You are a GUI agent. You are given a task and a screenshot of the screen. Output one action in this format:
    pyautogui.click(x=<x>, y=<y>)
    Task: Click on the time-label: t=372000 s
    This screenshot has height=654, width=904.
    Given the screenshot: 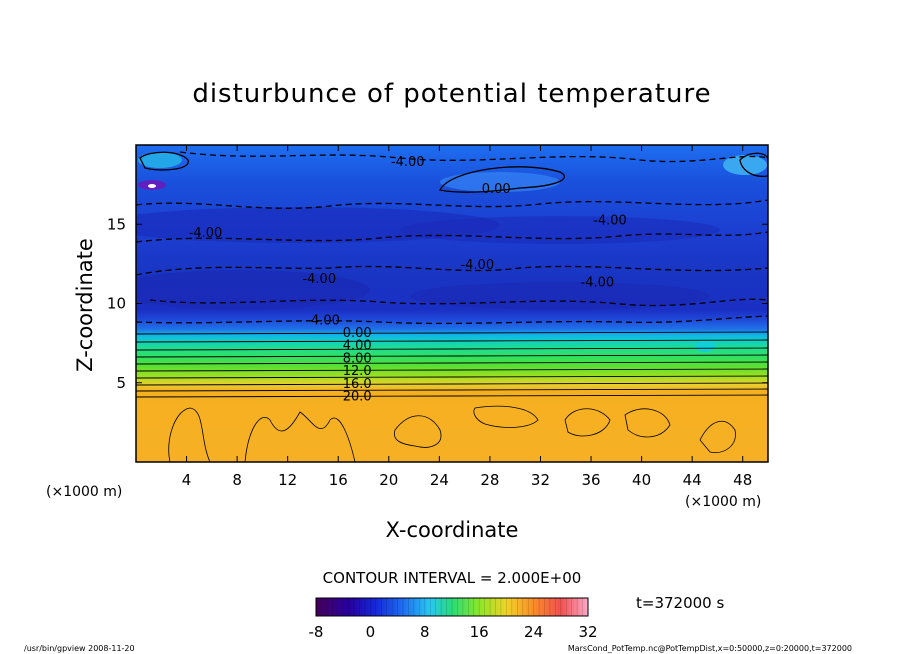 What is the action you would take?
    pyautogui.click(x=680, y=603)
    